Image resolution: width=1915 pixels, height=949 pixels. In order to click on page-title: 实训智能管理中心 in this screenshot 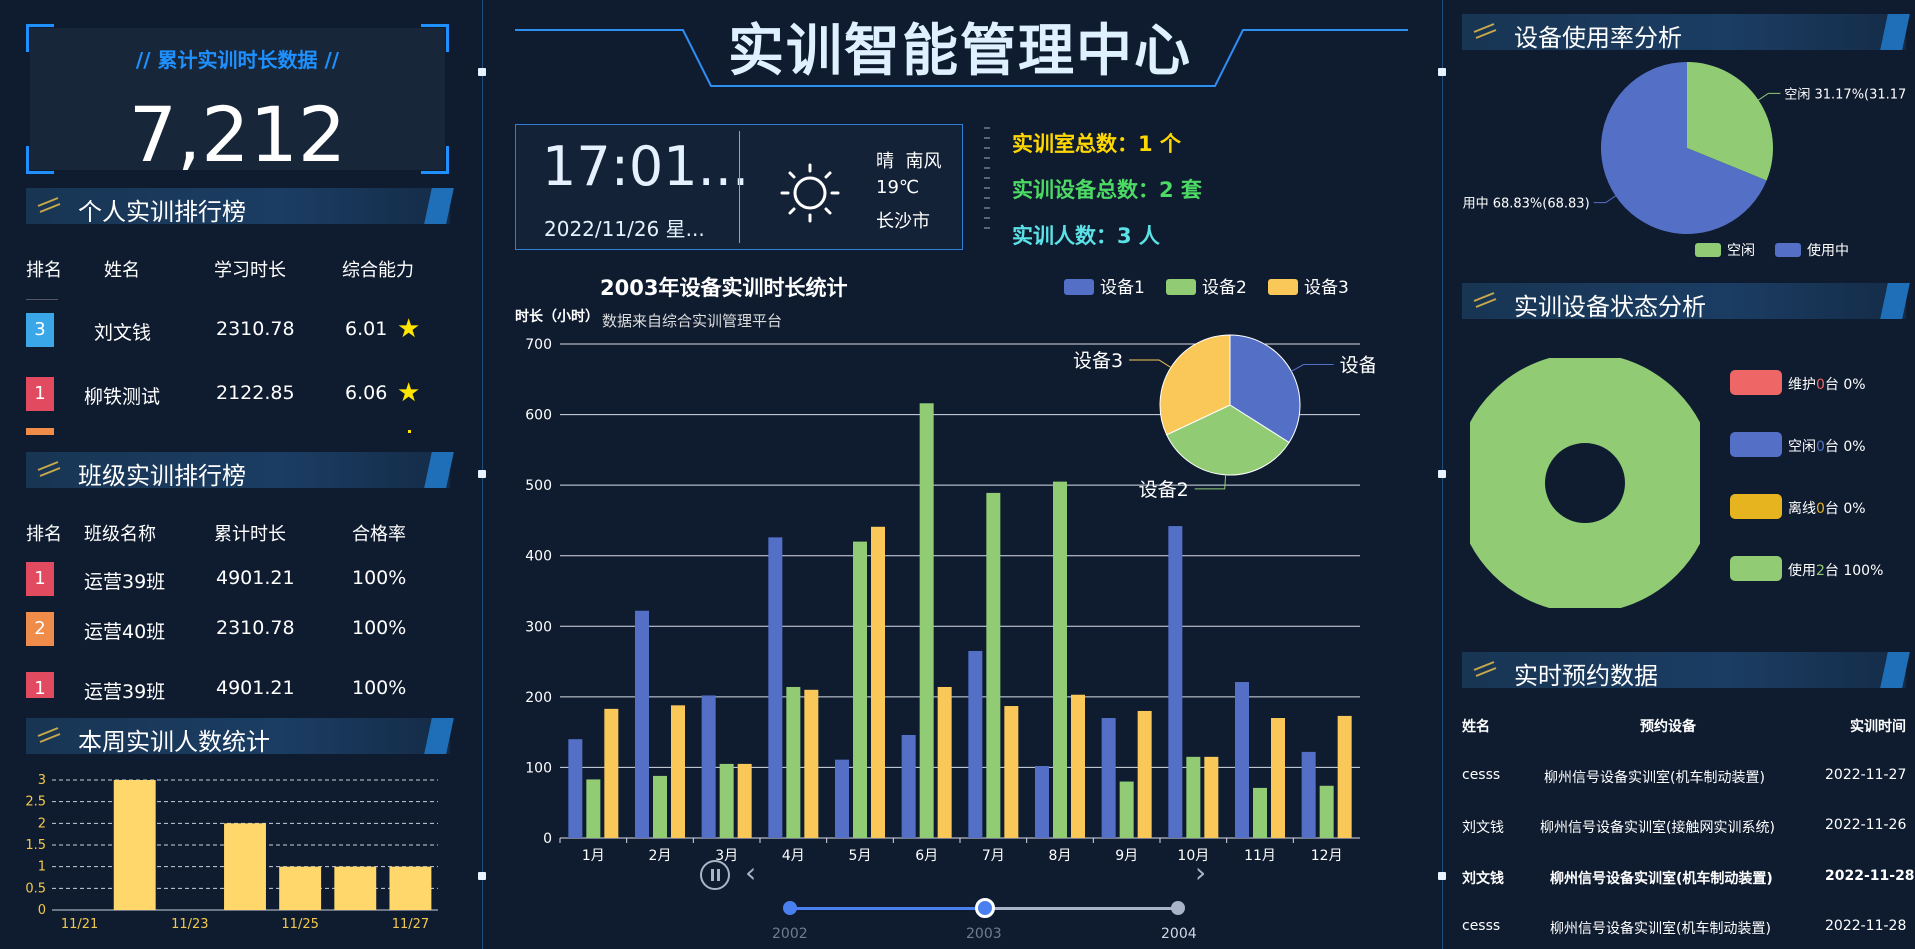, I will do `click(960, 51)`.